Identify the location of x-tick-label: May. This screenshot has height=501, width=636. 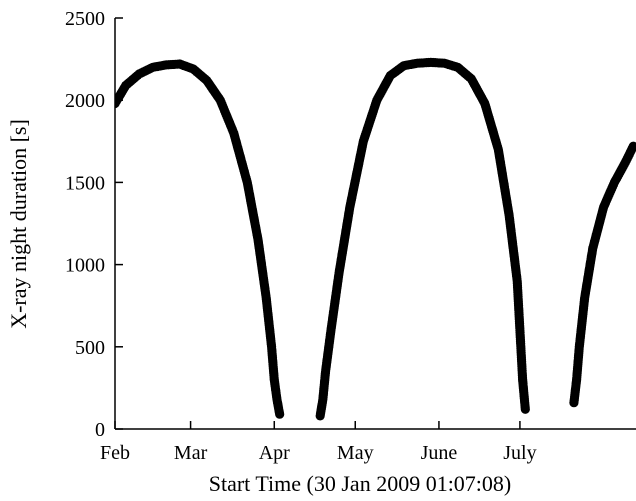
(355, 453).